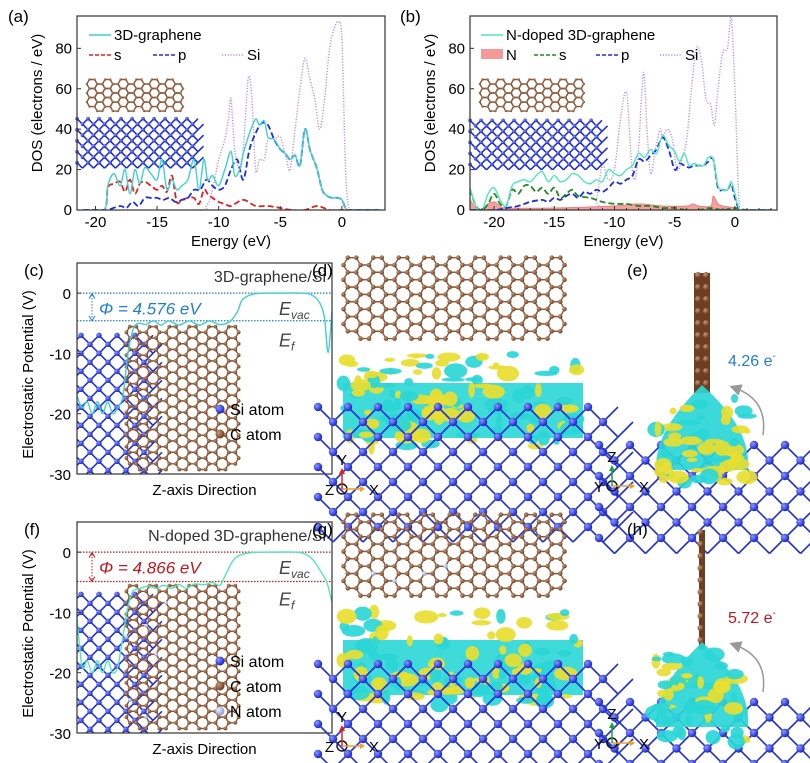 The image size is (810, 763). I want to click on charge-transfer-label: 4.26 e-, so click(752, 360).